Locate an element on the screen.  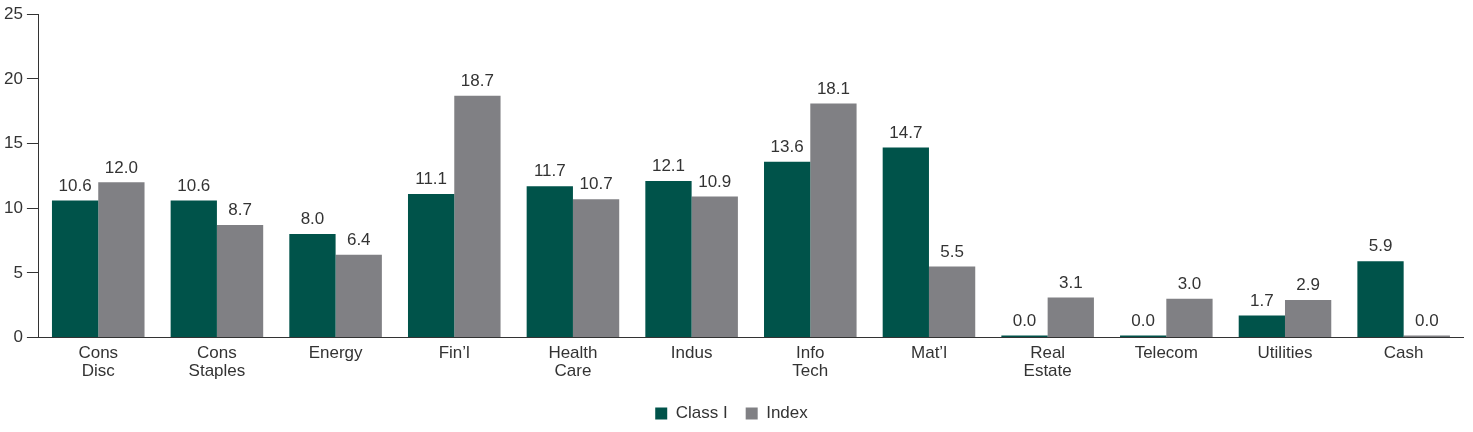
y-tick-label: 25 is located at coordinates (13, 13).